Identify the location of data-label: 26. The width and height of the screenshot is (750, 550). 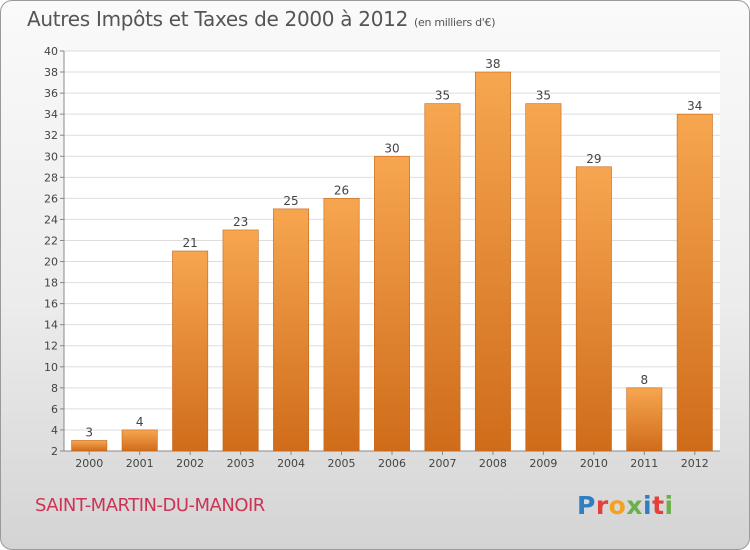
(341, 190).